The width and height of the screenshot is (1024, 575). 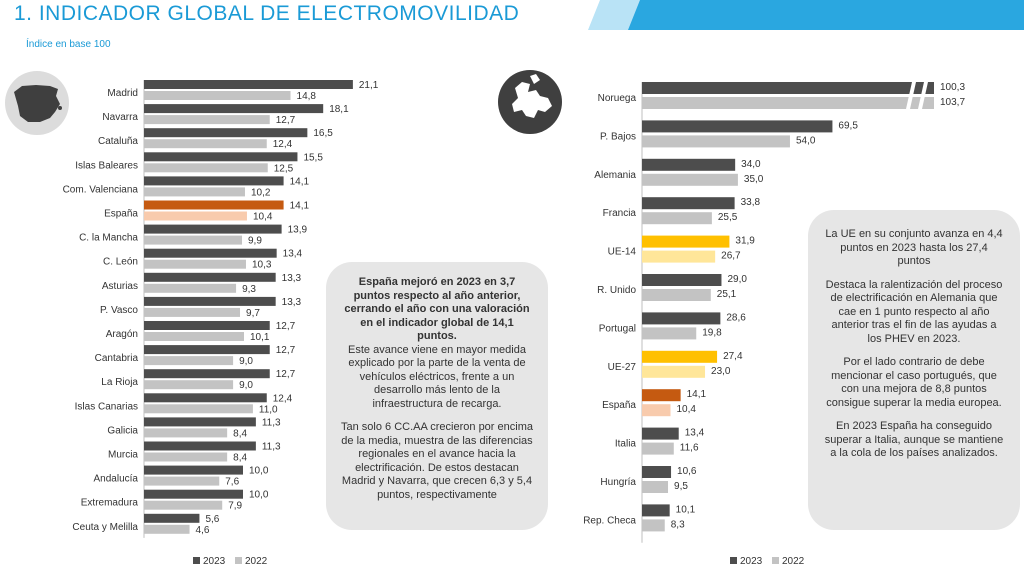 I want to click on category-label-espana: España, so click(x=121, y=214).